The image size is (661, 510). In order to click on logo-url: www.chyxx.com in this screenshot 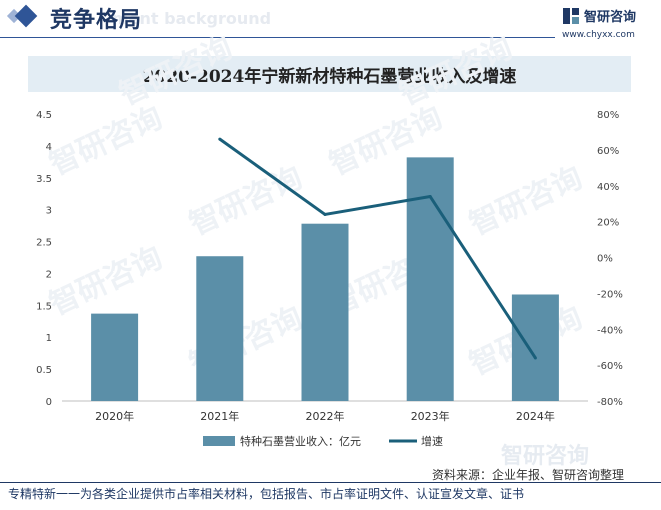, I will do `click(598, 35)`.